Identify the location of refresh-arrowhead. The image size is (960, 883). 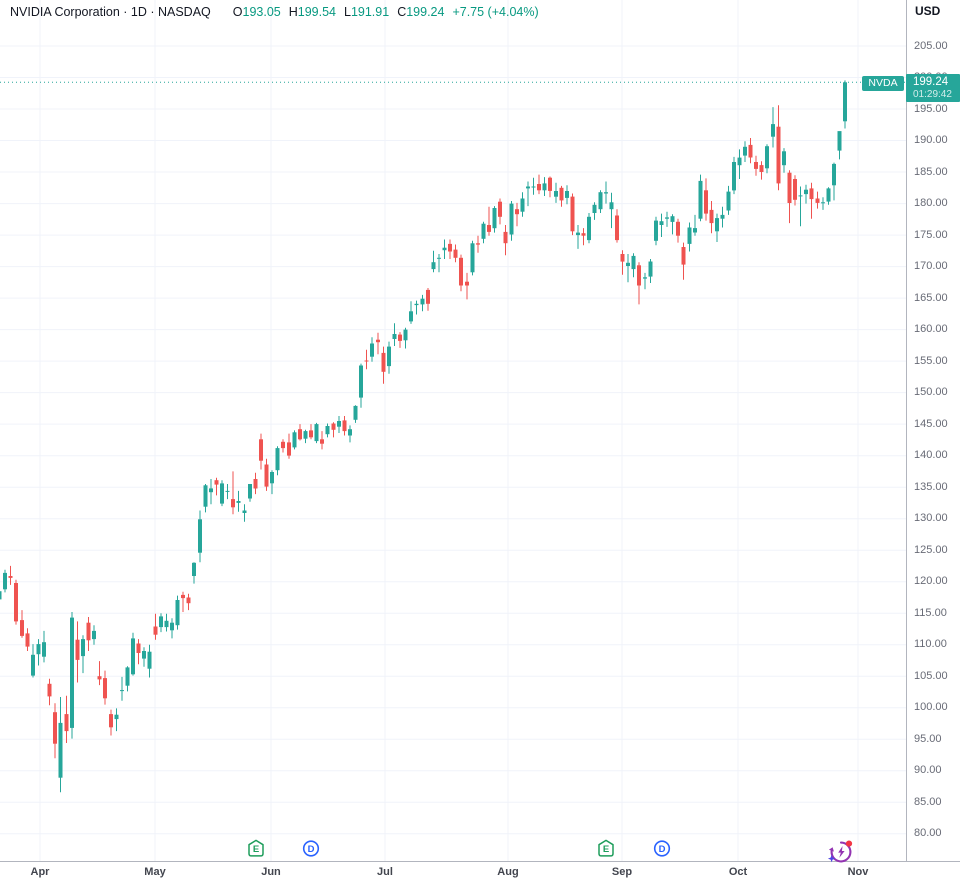
(831, 849).